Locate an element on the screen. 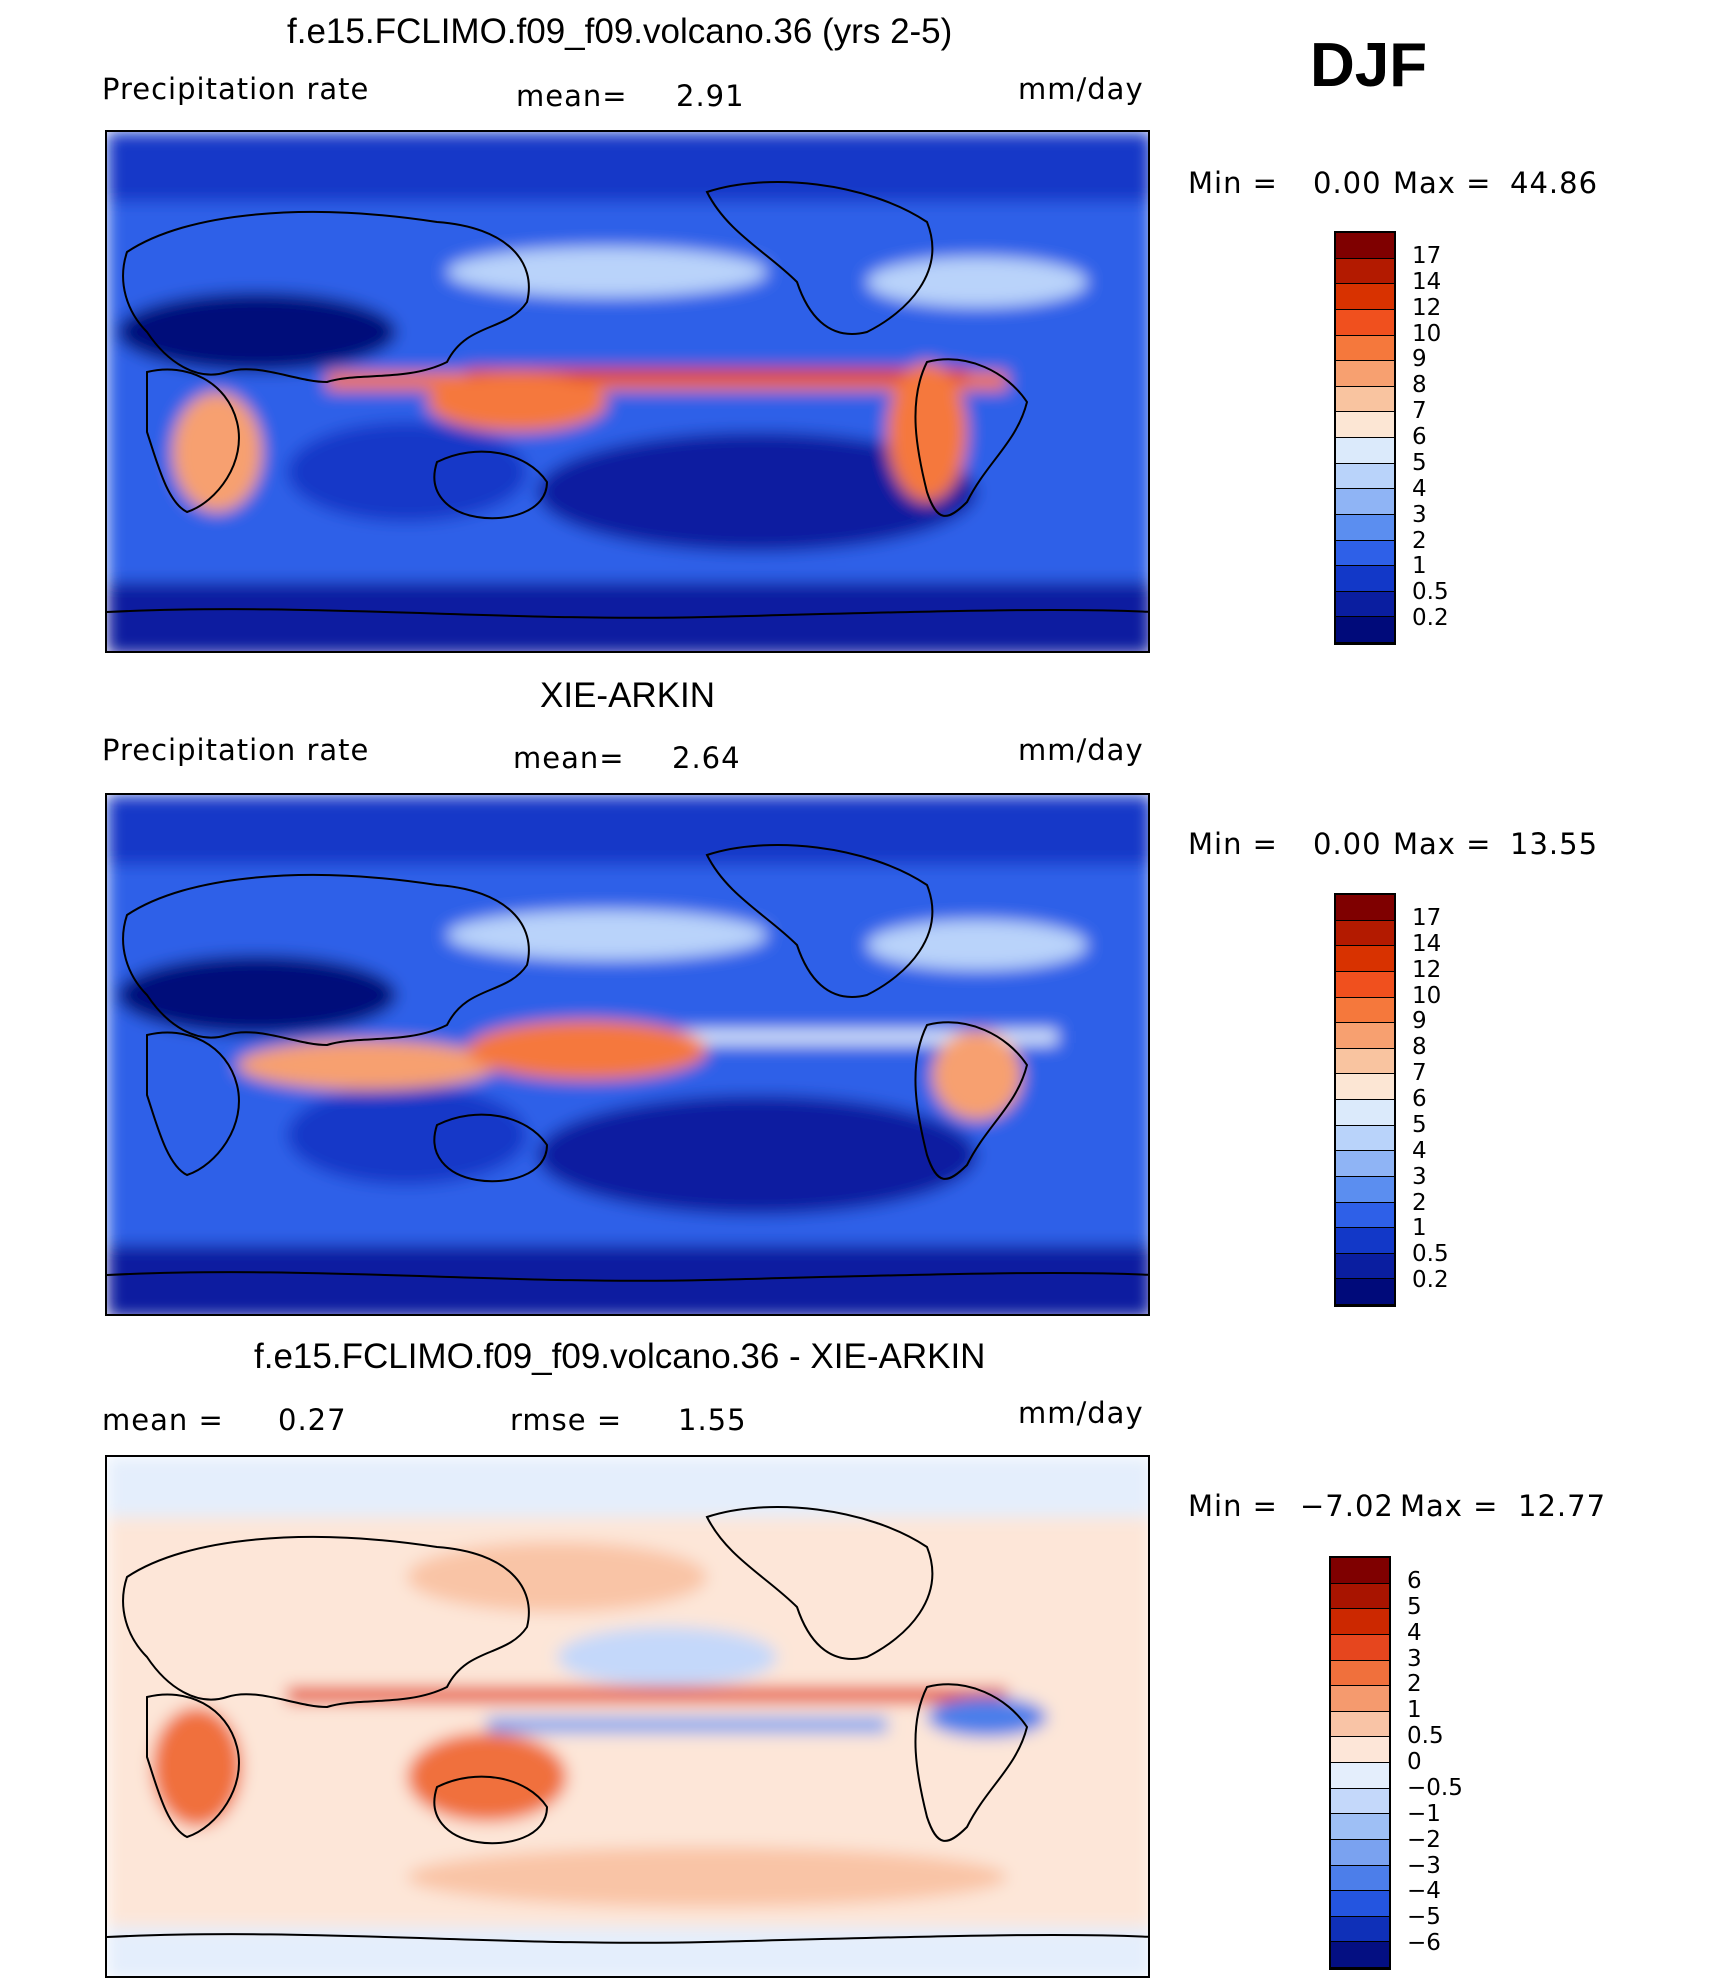 Image resolution: width=1710 pixels, height=1979 pixels. colorbar-tick-label: −4 is located at coordinates (1424, 1891).